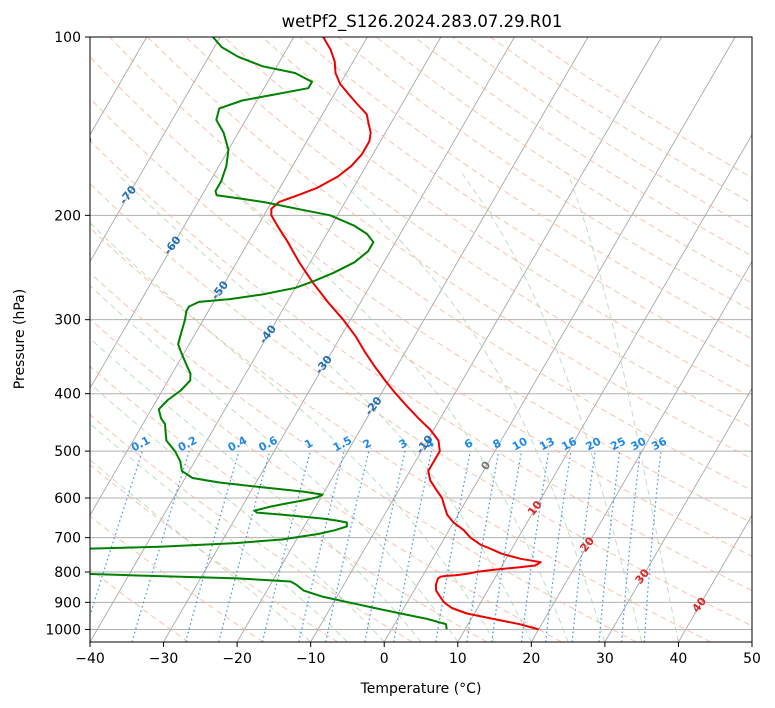 The width and height of the screenshot is (775, 708). What do you see at coordinates (458, 659) in the screenshot?
I see `x-tick-label: 10` at bounding box center [458, 659].